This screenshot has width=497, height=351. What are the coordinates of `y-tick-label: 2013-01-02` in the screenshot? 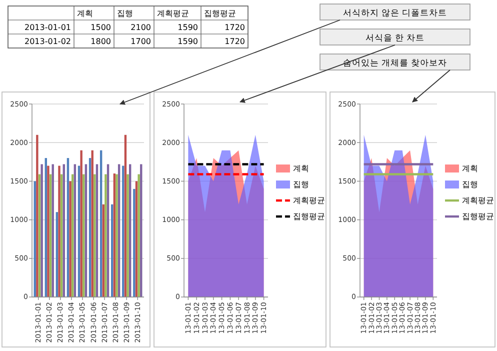 It's located at (47, 41).